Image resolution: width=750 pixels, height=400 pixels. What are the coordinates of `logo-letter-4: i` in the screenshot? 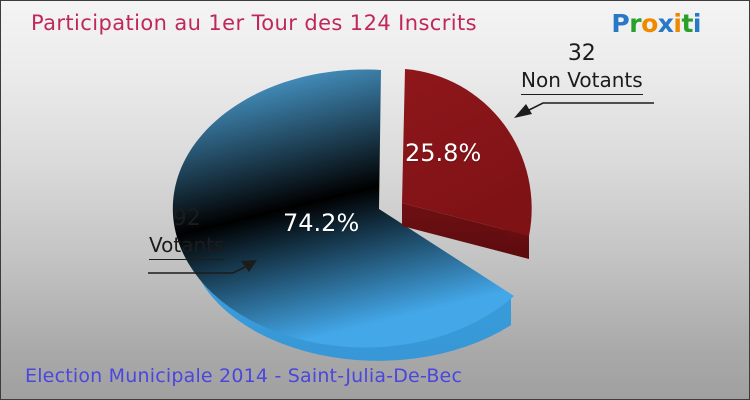 It's located at (677, 23).